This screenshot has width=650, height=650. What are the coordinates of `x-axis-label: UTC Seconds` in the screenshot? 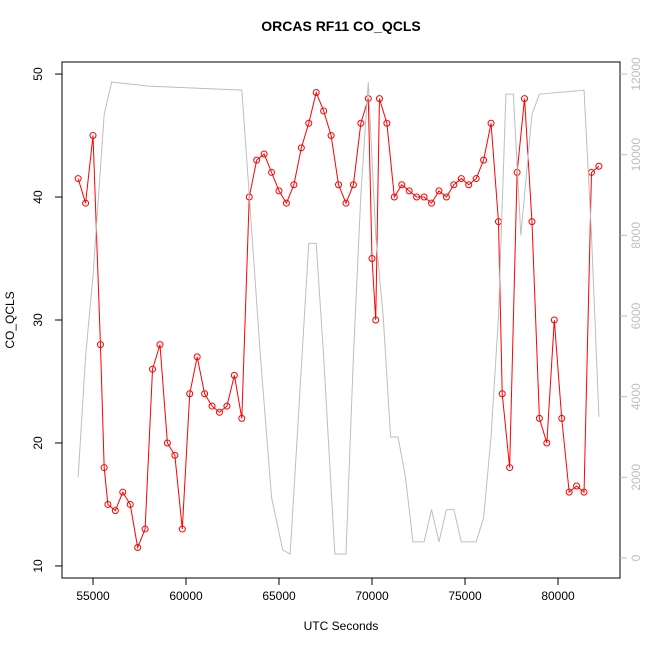 It's located at (341, 626).